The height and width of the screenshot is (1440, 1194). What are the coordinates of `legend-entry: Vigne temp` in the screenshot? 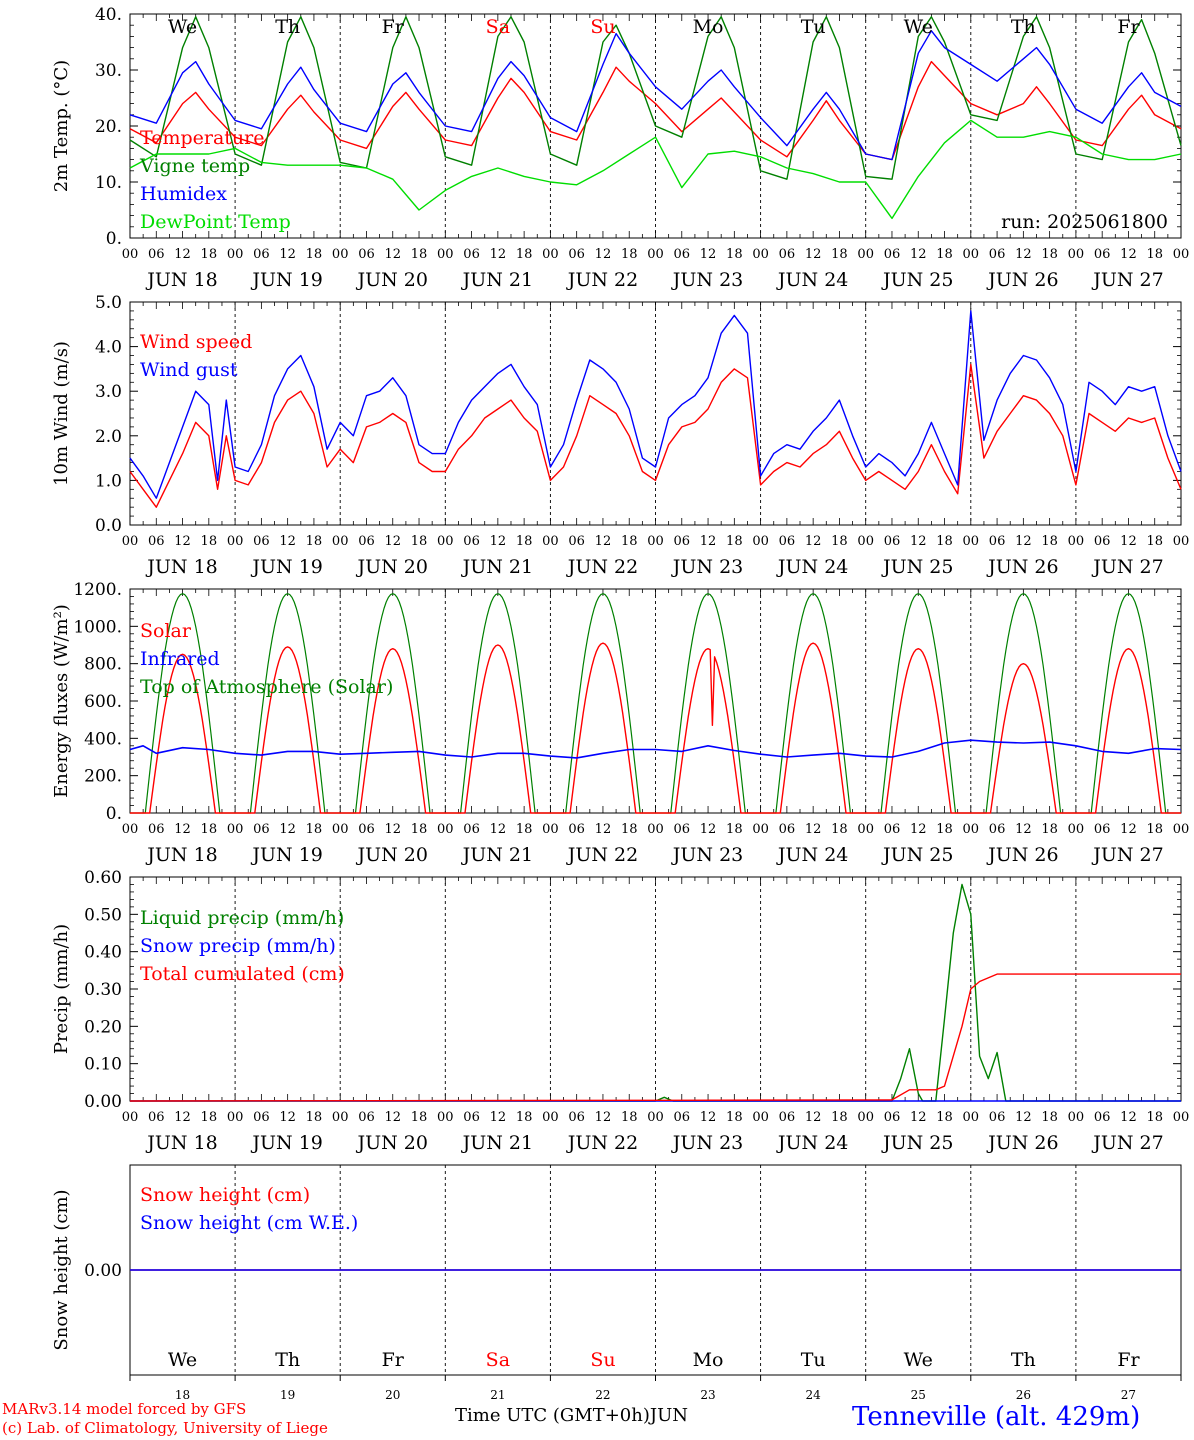 It's located at (194, 166).